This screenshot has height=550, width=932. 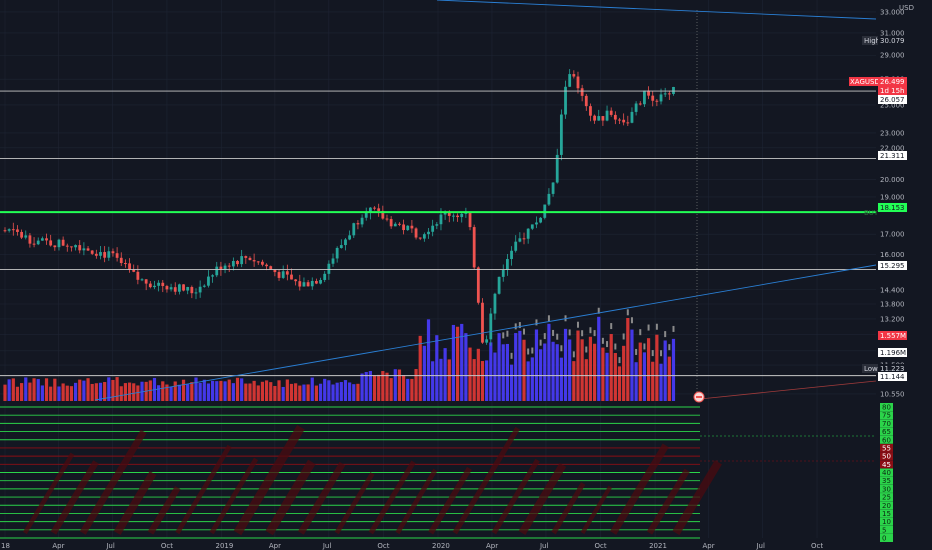 I want to click on price-tick-label: 20.000, so click(x=892, y=180).